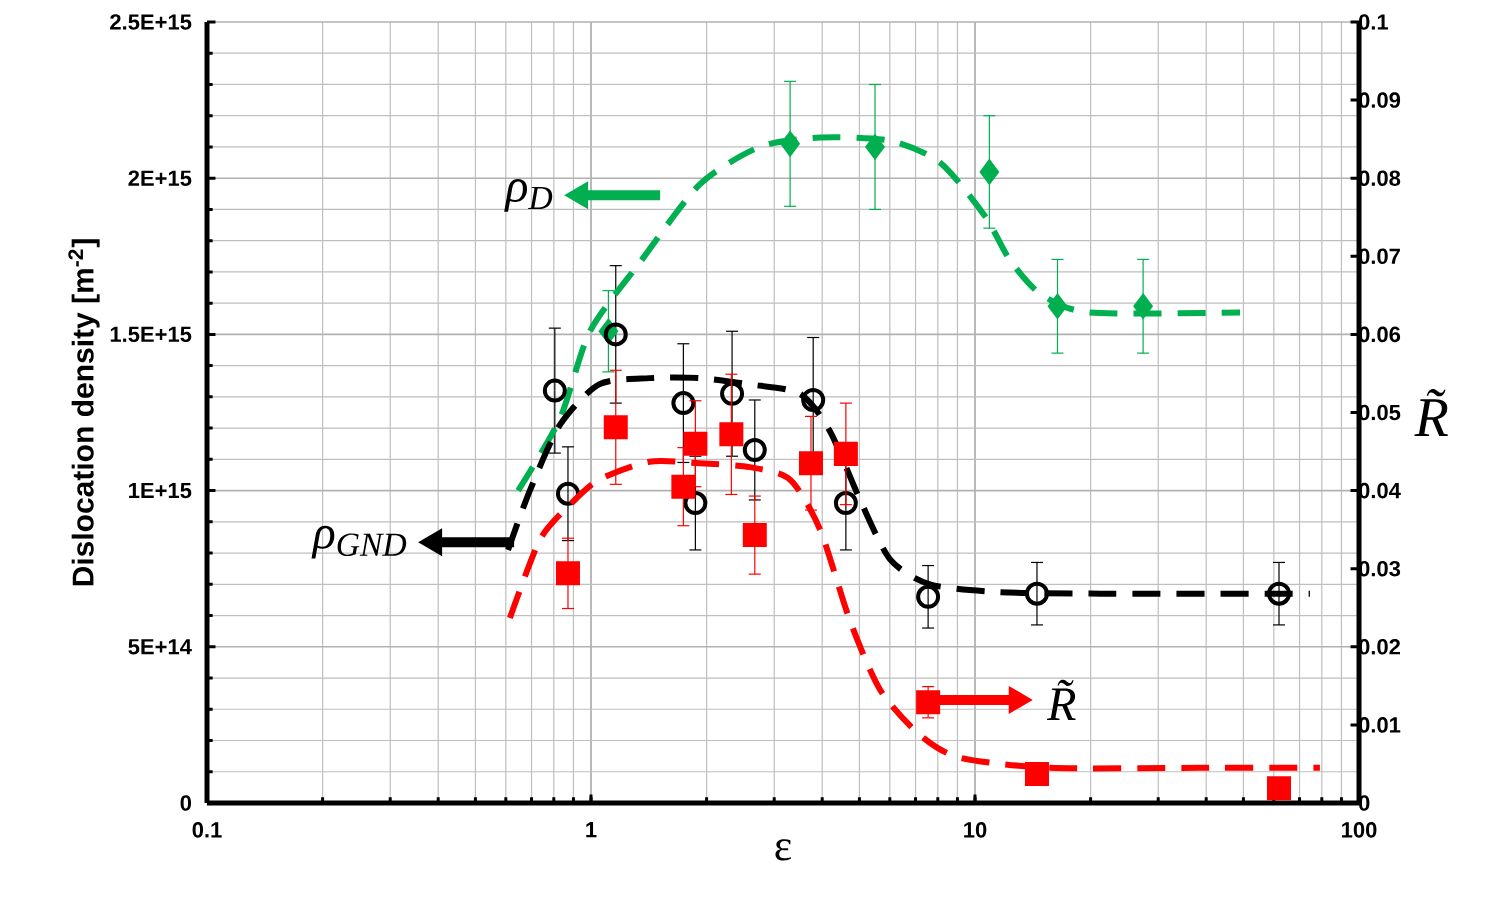 The width and height of the screenshot is (1508, 908). Describe the element at coordinates (783, 850) in the screenshot. I see `x-axis-title: ε` at that location.